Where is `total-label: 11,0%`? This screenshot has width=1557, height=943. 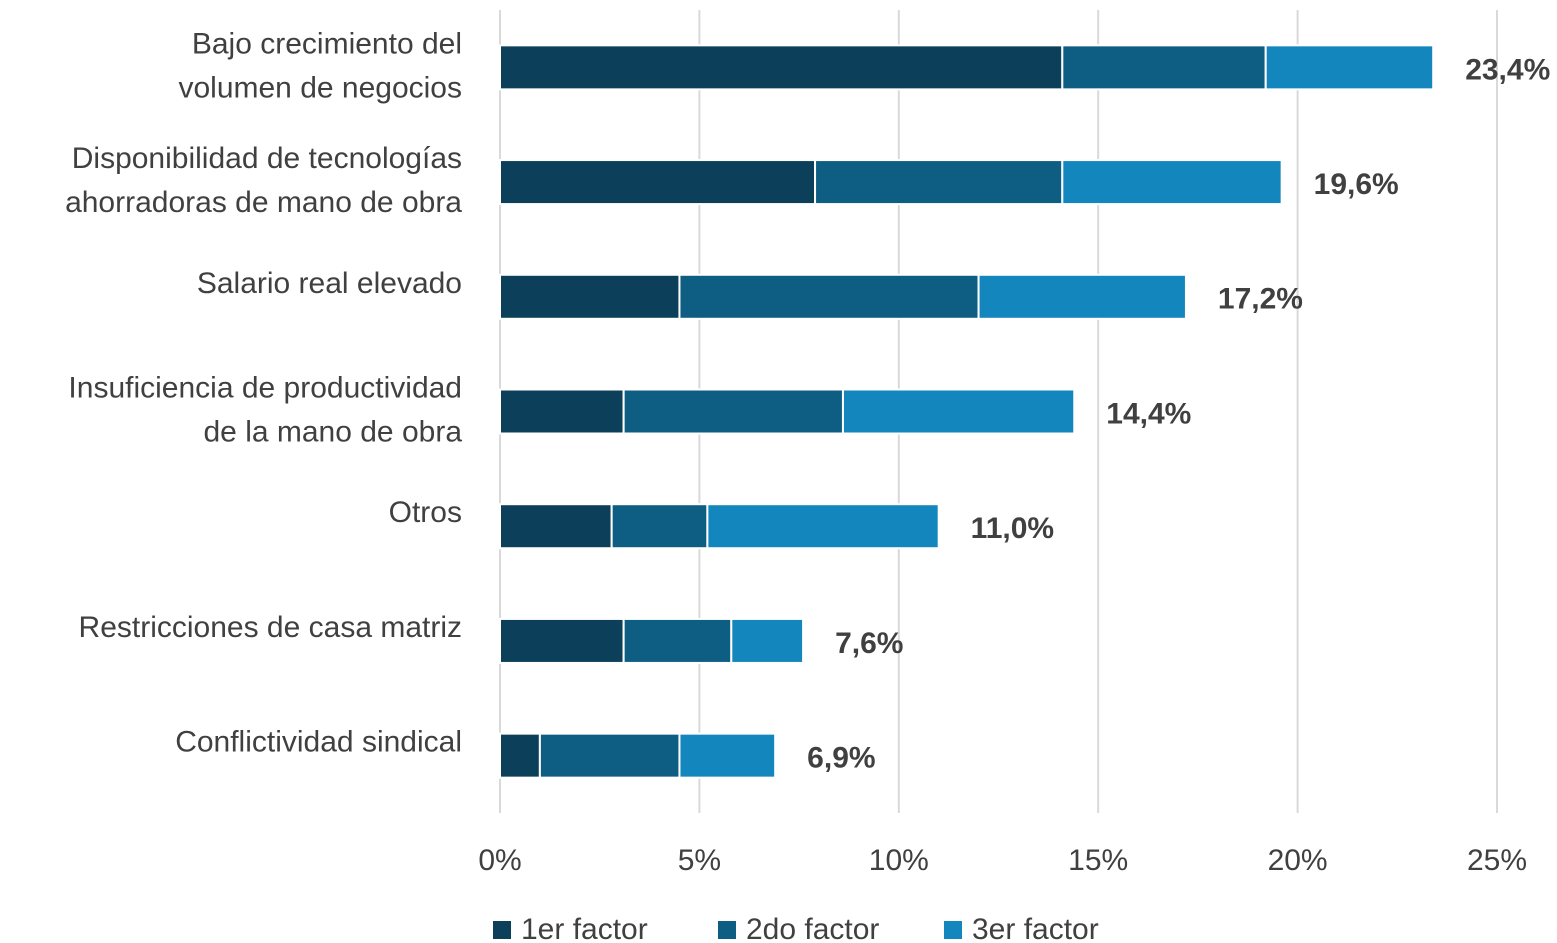
total-label: 11,0% is located at coordinates (1012, 528).